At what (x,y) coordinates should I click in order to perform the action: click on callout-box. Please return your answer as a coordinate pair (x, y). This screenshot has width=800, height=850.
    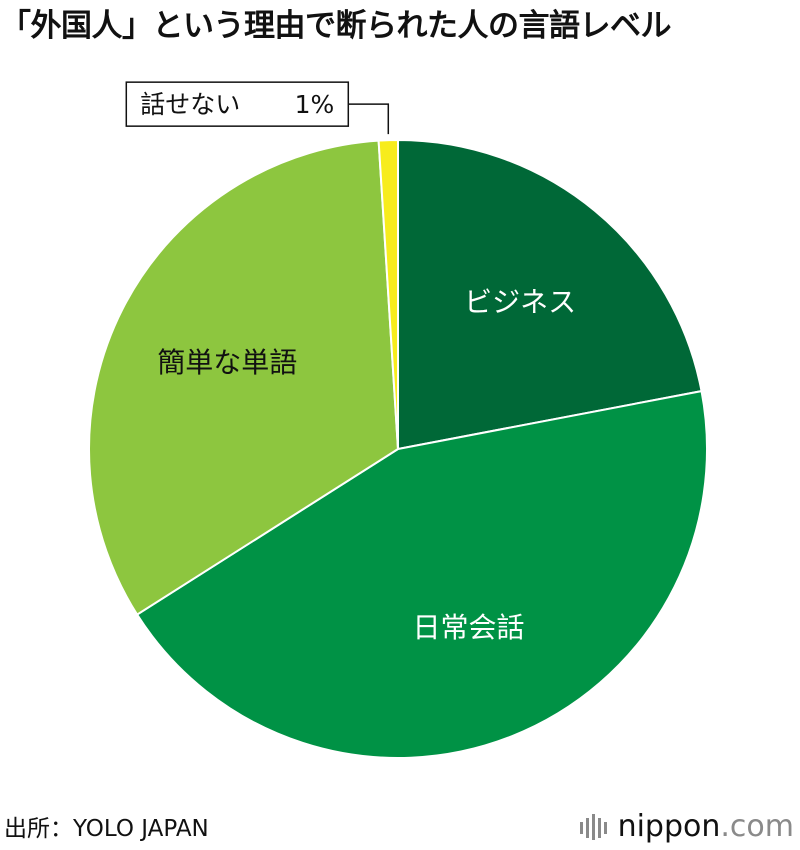
    Looking at the image, I should click on (237, 104).